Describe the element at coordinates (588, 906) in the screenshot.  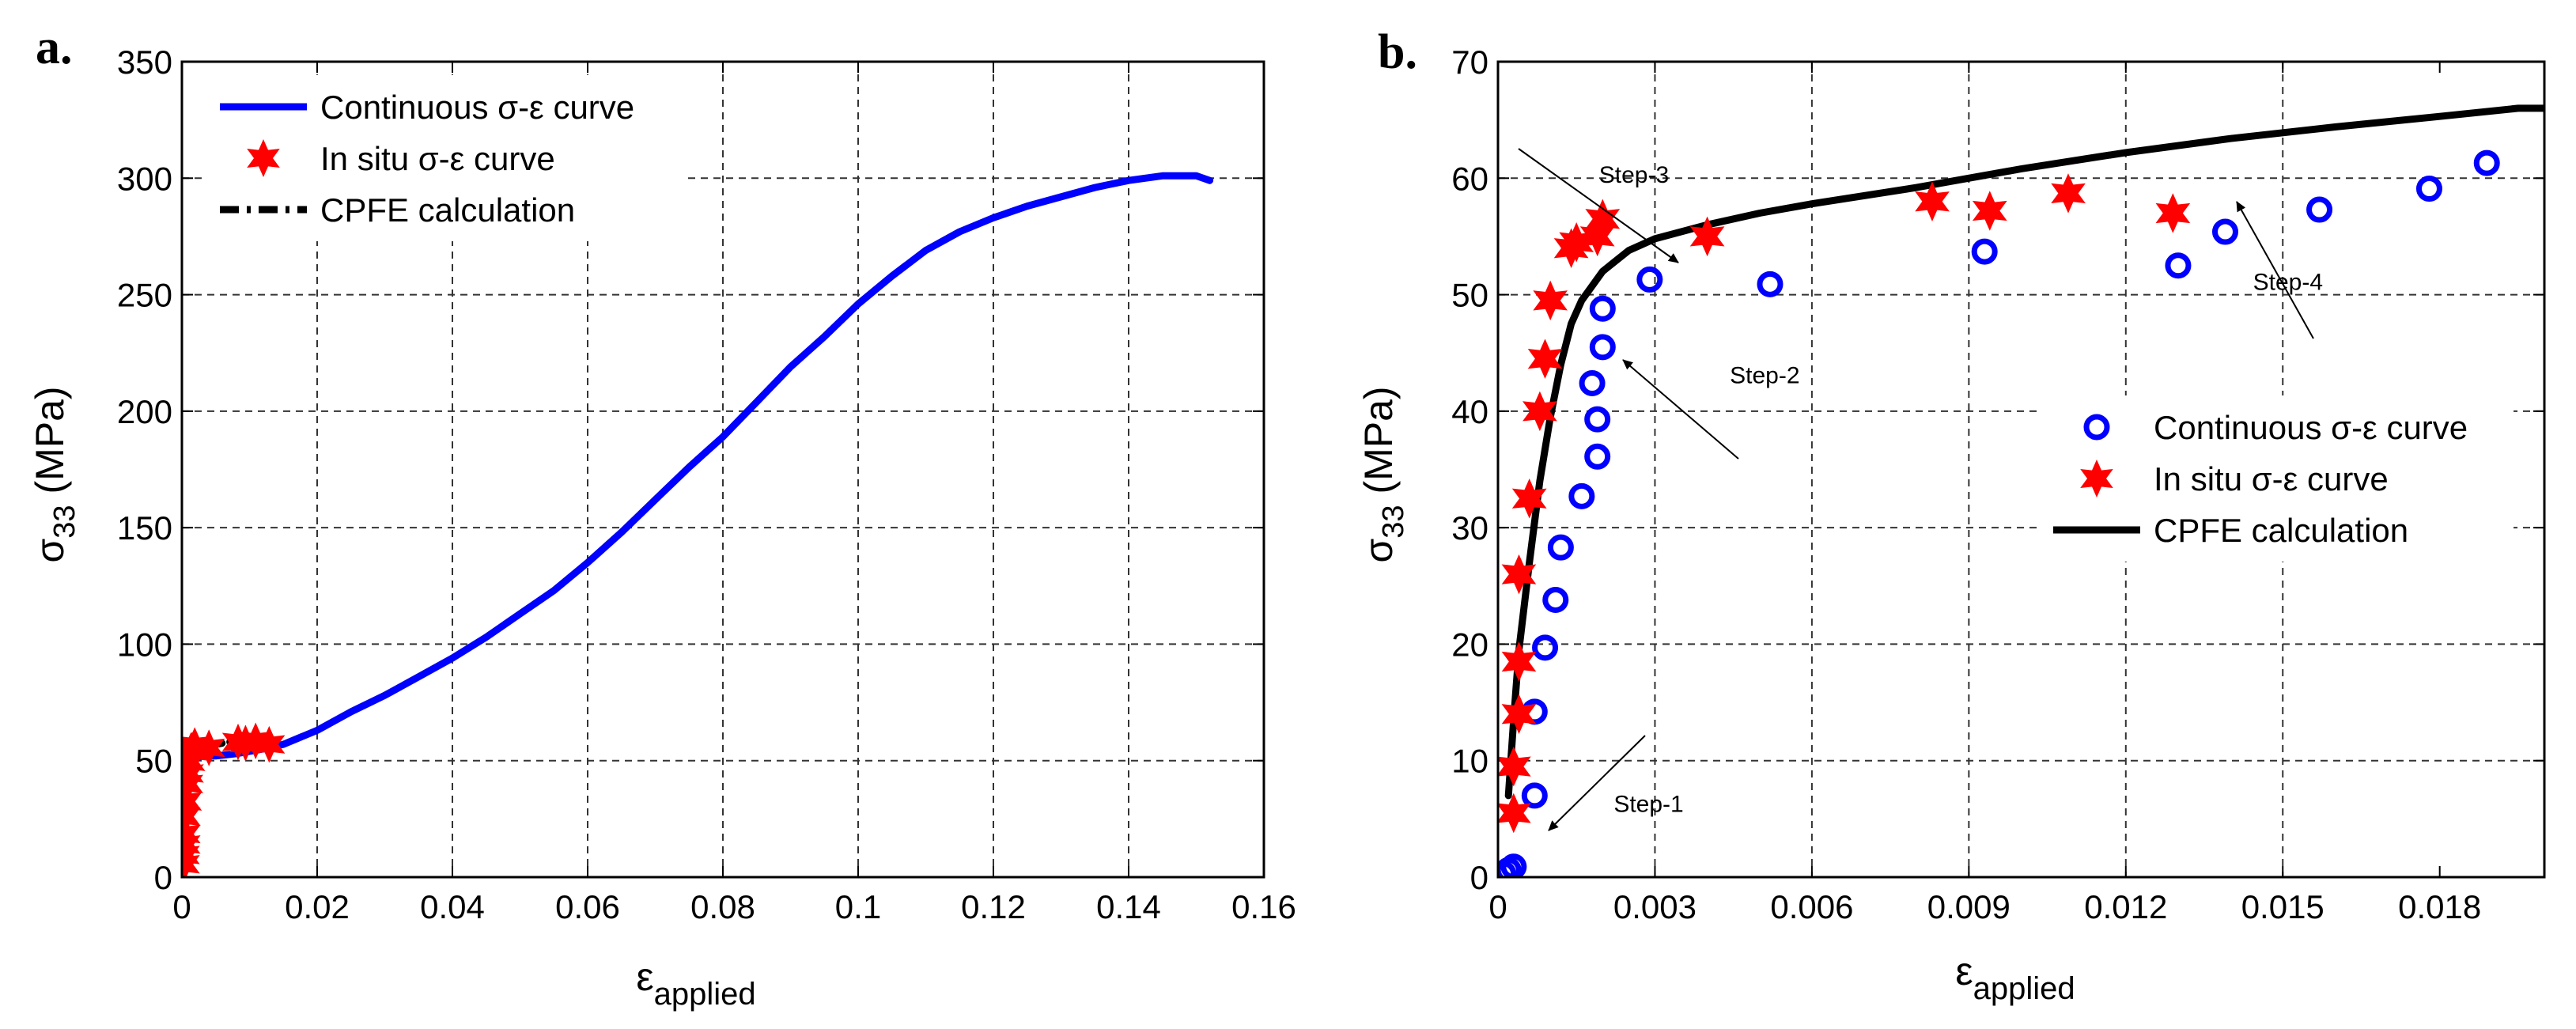
I see `x-tick-label: 0.06` at that location.